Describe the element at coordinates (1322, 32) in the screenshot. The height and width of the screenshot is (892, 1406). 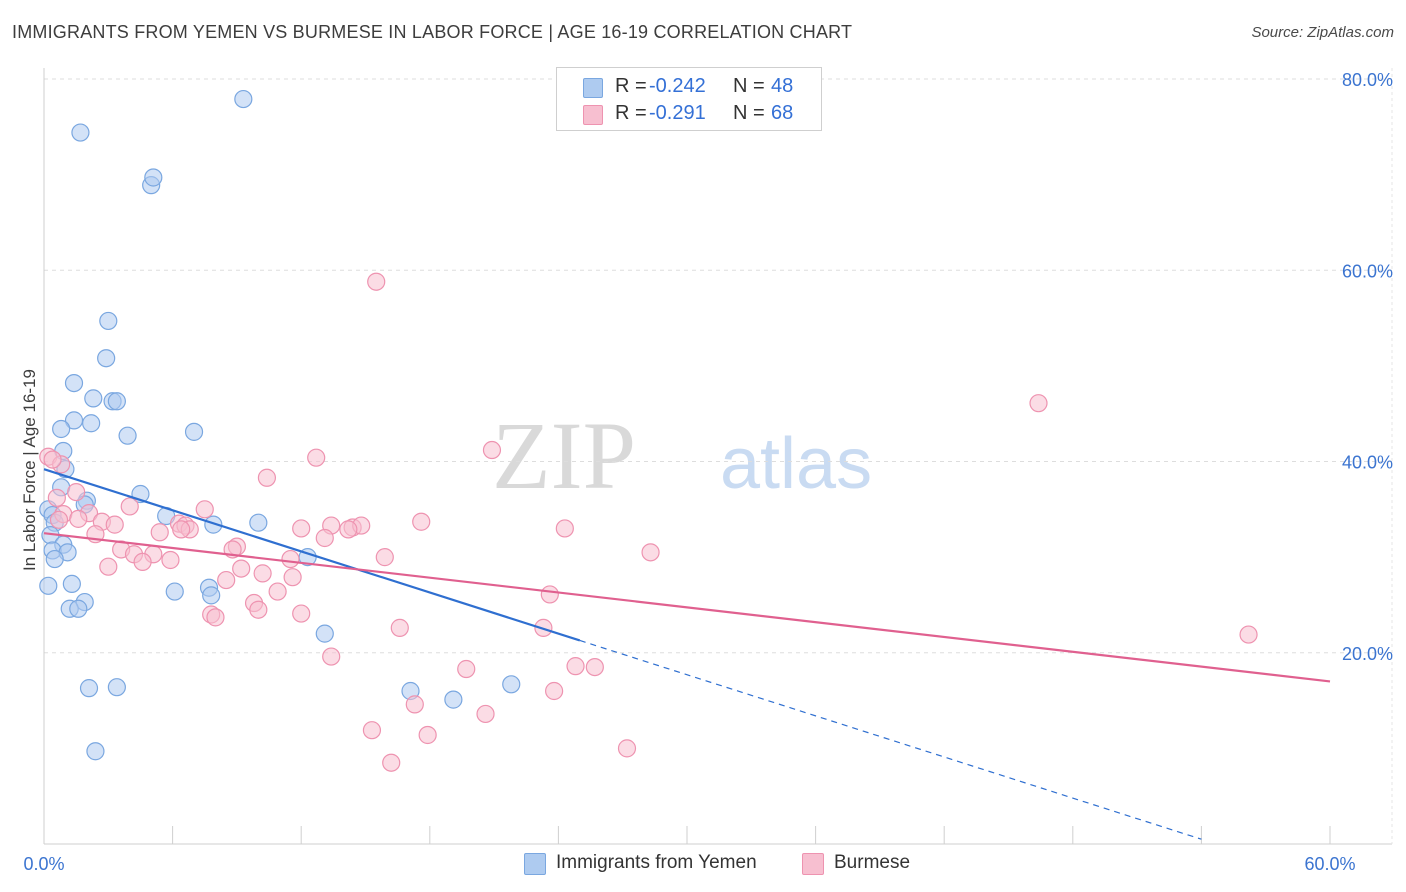
I see `source-label: Source: ZipAtlas.com` at that location.